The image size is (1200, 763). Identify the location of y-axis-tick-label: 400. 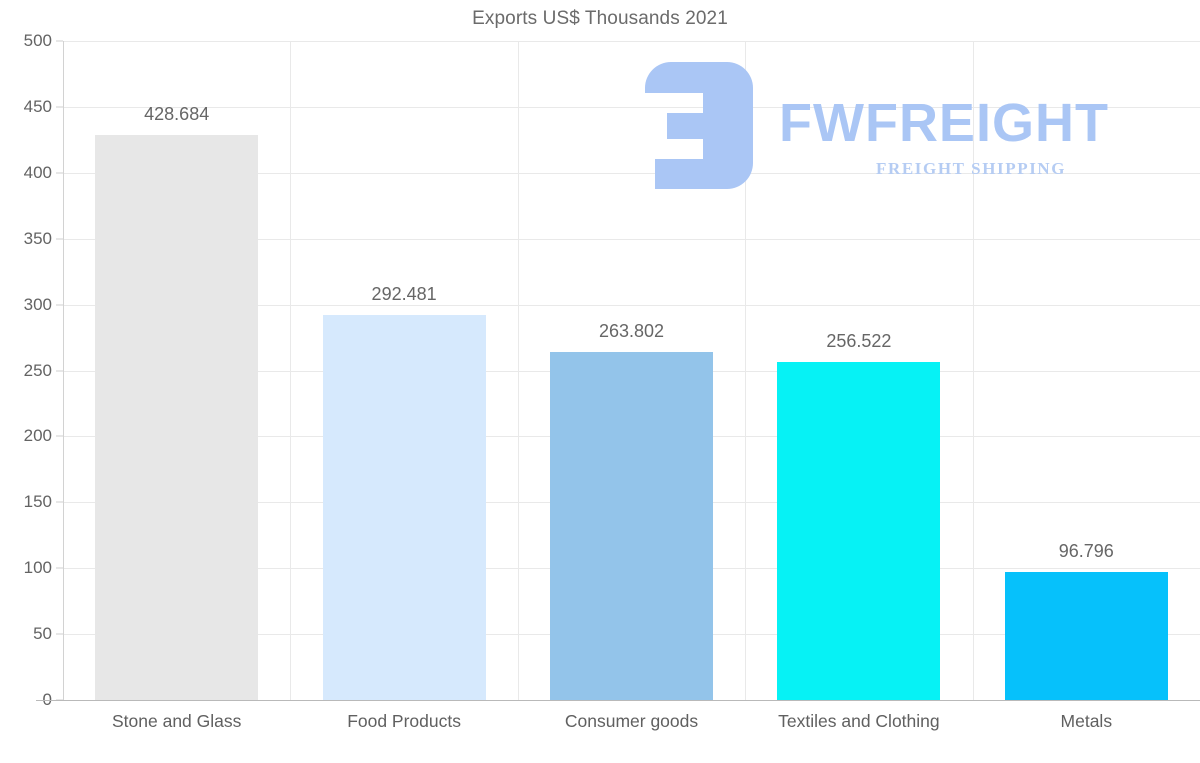
(37, 172).